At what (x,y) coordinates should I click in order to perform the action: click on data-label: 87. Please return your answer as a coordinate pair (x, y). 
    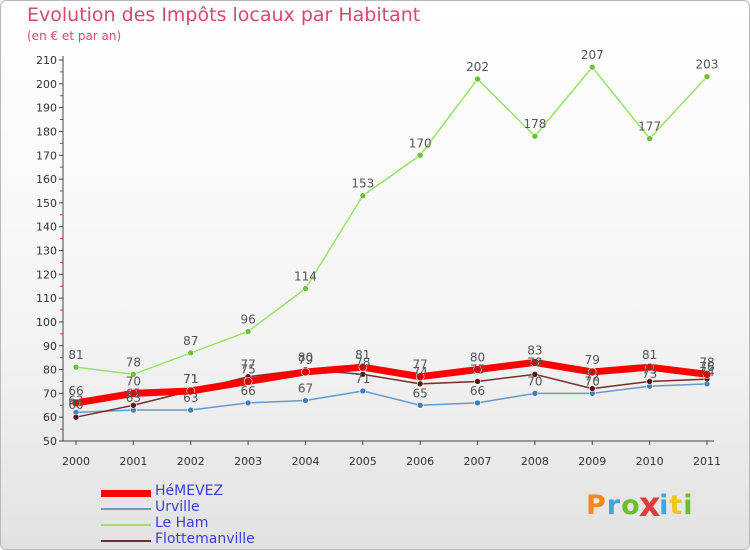
    Looking at the image, I should click on (190, 341).